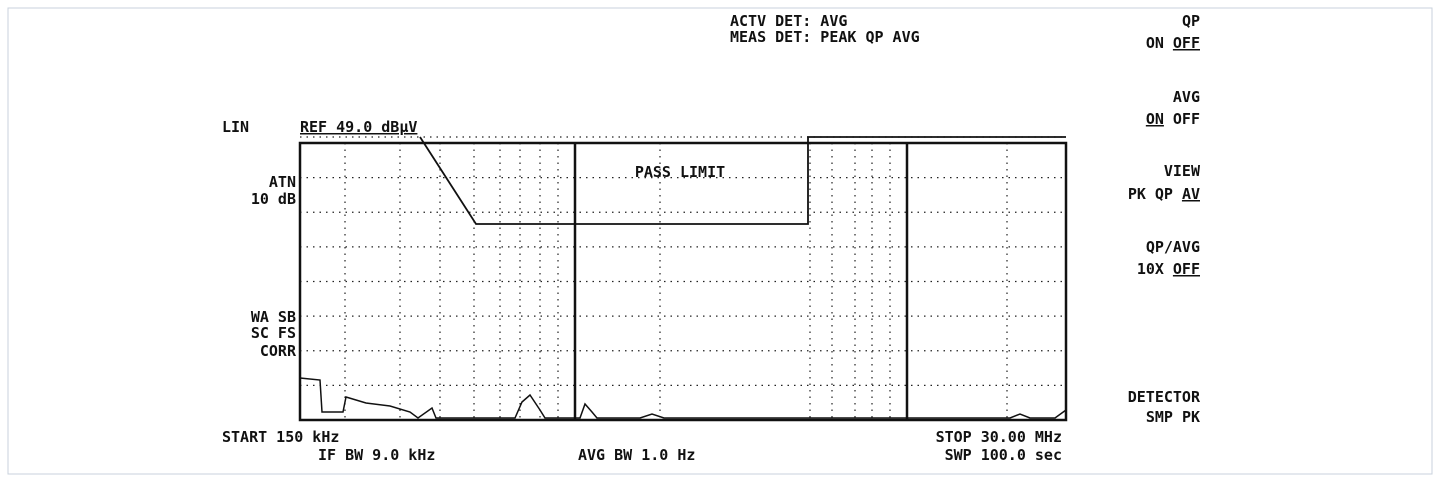 The image size is (1440, 482). I want to click on softkey-options: 10X OFF, so click(1168, 269).